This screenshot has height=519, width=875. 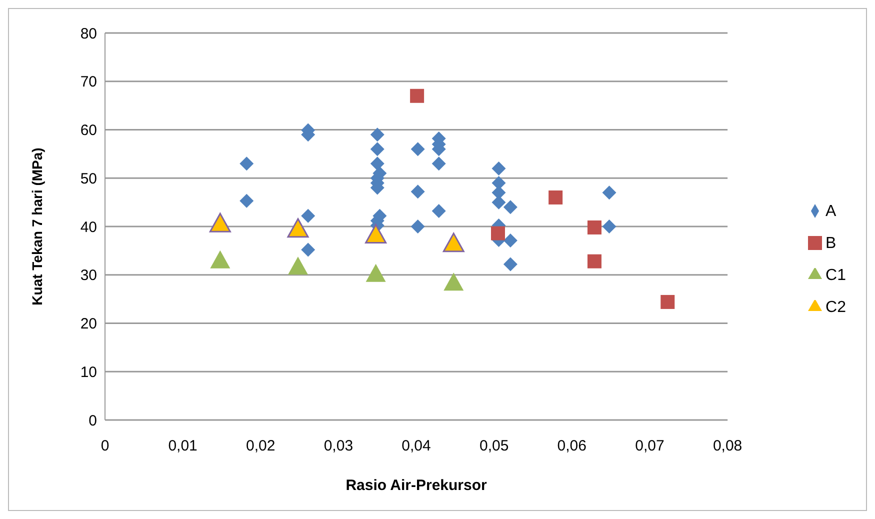 What do you see at coordinates (494, 446) in the screenshot?
I see `x-tick-label: 0,05` at bounding box center [494, 446].